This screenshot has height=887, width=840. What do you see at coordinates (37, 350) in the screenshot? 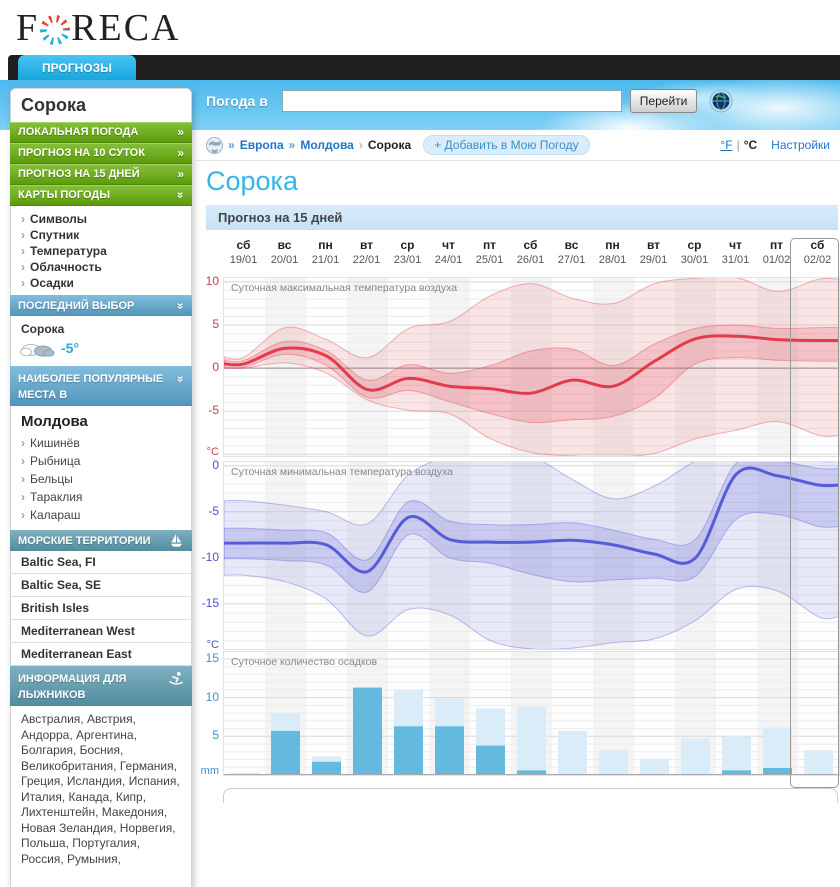
I see `cloud-icon` at bounding box center [37, 350].